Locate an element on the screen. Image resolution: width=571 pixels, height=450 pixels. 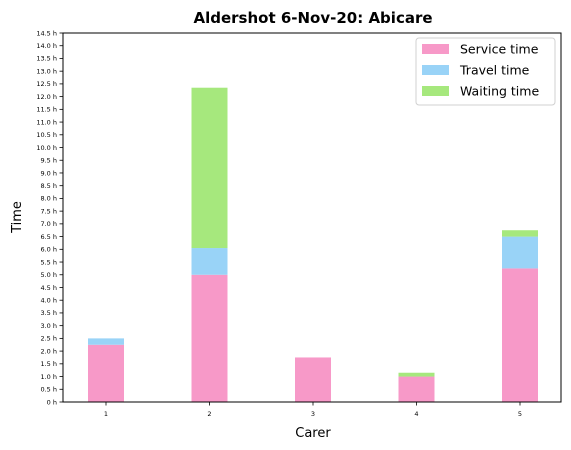
y-tick-label: 1.0 h is located at coordinates (48, 377).